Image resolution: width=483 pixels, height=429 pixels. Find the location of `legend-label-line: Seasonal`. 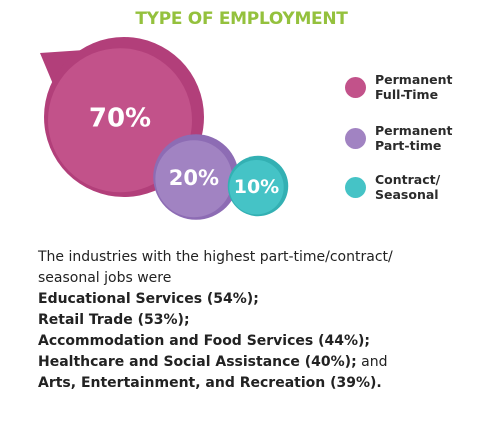

legend-label-line: Seasonal is located at coordinates (407, 194).